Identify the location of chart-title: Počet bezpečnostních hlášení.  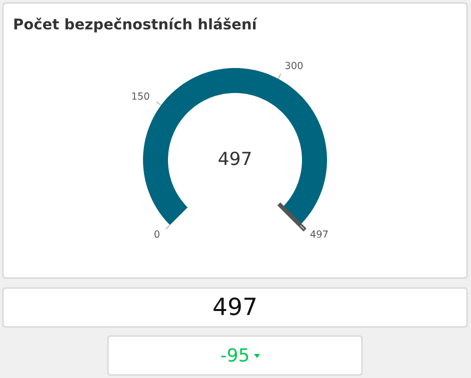
(136, 25).